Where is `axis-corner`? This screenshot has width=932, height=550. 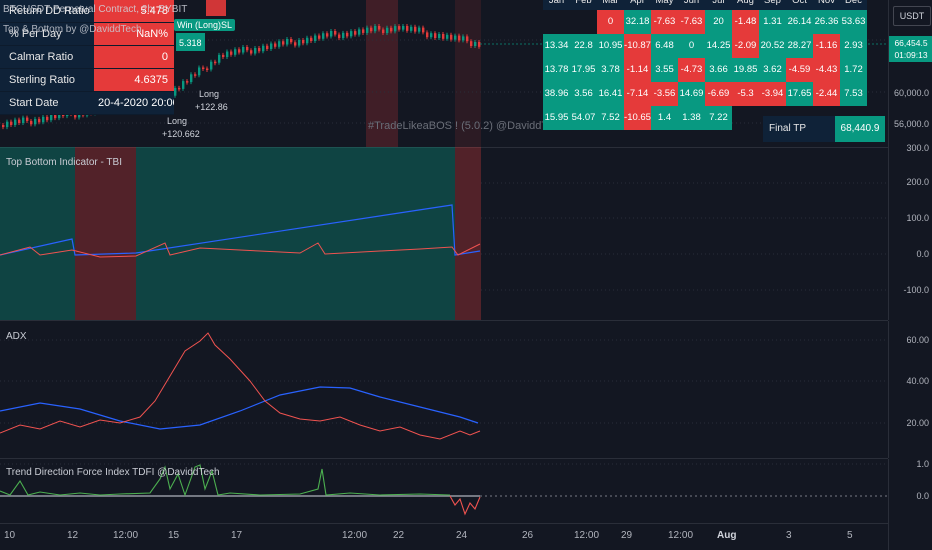 axis-corner is located at coordinates (910, 536).